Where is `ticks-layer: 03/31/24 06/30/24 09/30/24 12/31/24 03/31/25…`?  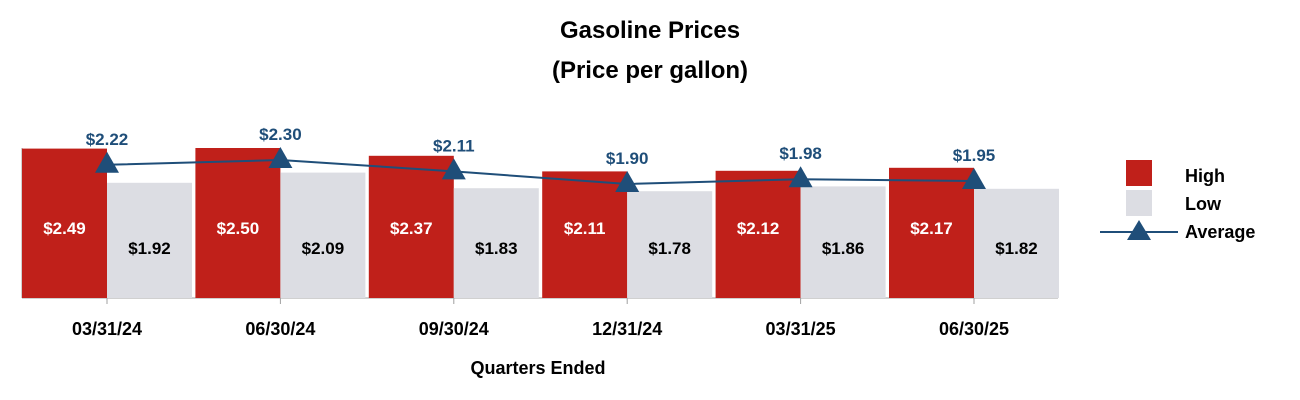 ticks-layer: 03/31/24 06/30/24 09/30/24 12/31/24 03/31/25… is located at coordinates (540, 318).